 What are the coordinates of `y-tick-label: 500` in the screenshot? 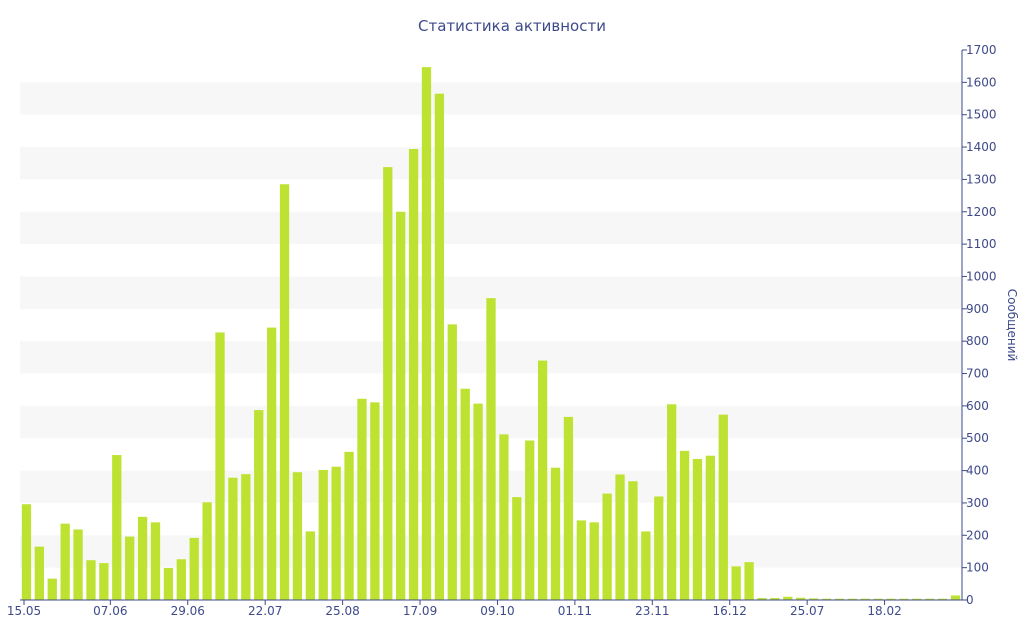 It's located at (977, 438).